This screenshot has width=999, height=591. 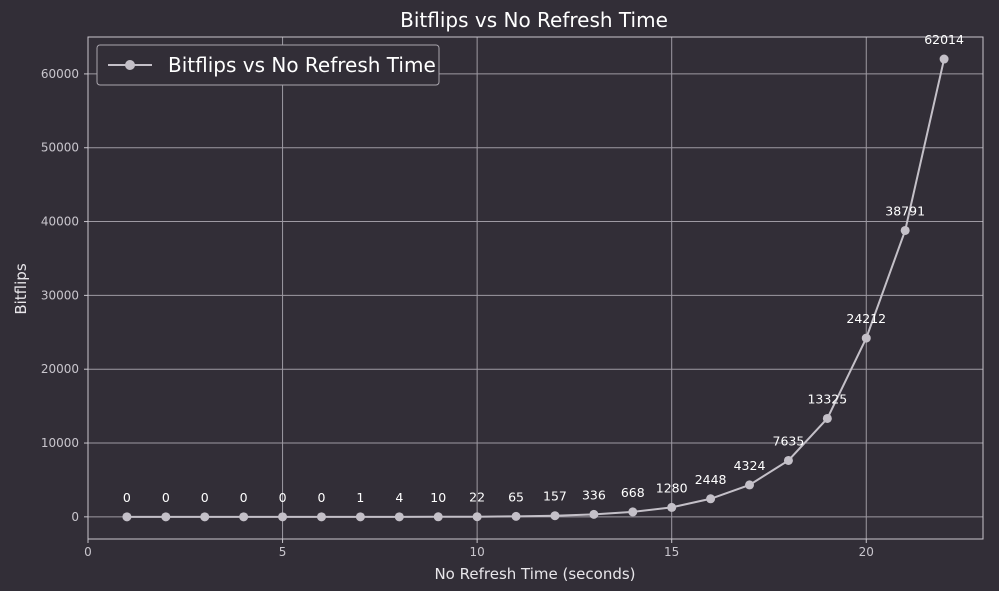 I want to click on x-tick-label: 10, so click(x=476, y=552).